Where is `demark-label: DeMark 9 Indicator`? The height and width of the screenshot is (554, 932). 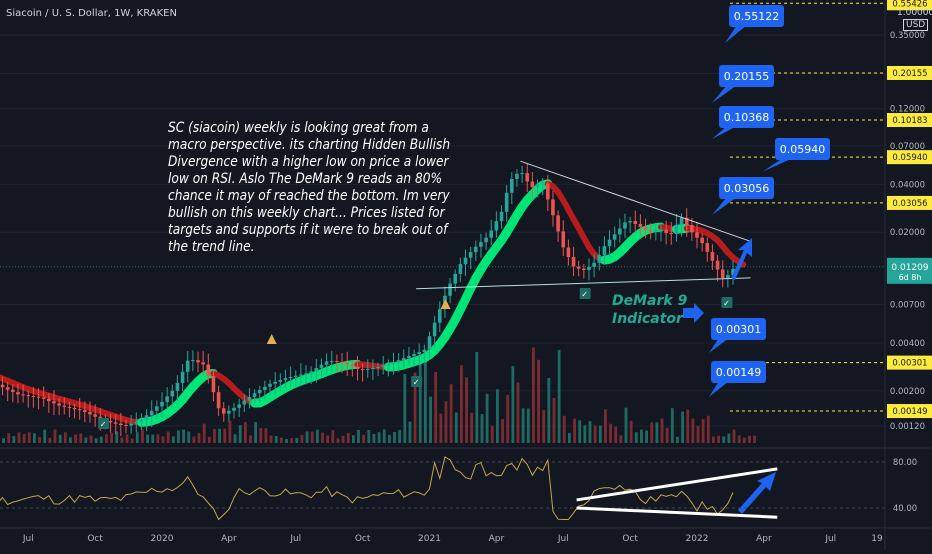 demark-label: DeMark 9 Indicator is located at coordinates (649, 310).